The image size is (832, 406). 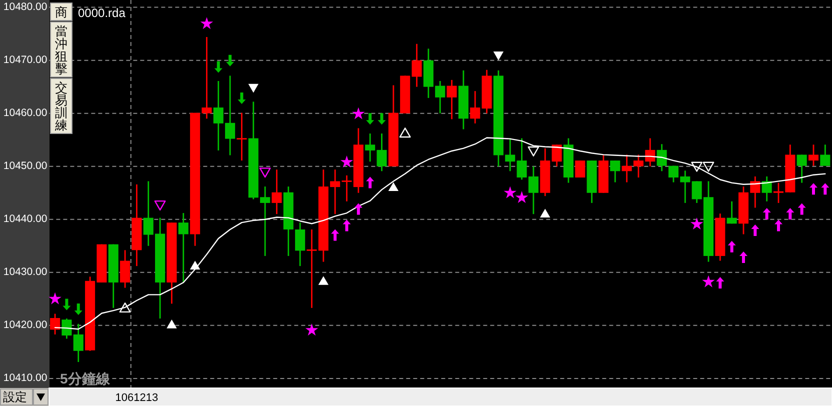 What do you see at coordinates (25, 7) in the screenshot?
I see `y-tick-label: 10480.00` at bounding box center [25, 7].